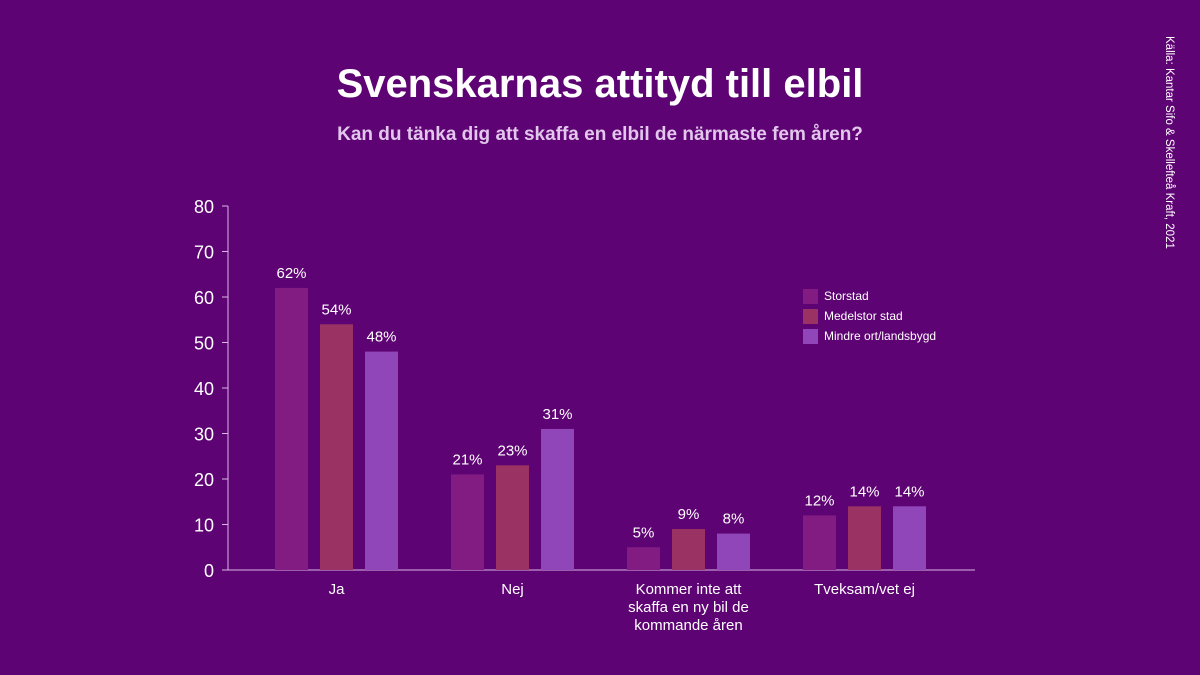 This screenshot has width=1200, height=675. Describe the element at coordinates (512, 589) in the screenshot. I see `x-category-label: Nej` at that location.